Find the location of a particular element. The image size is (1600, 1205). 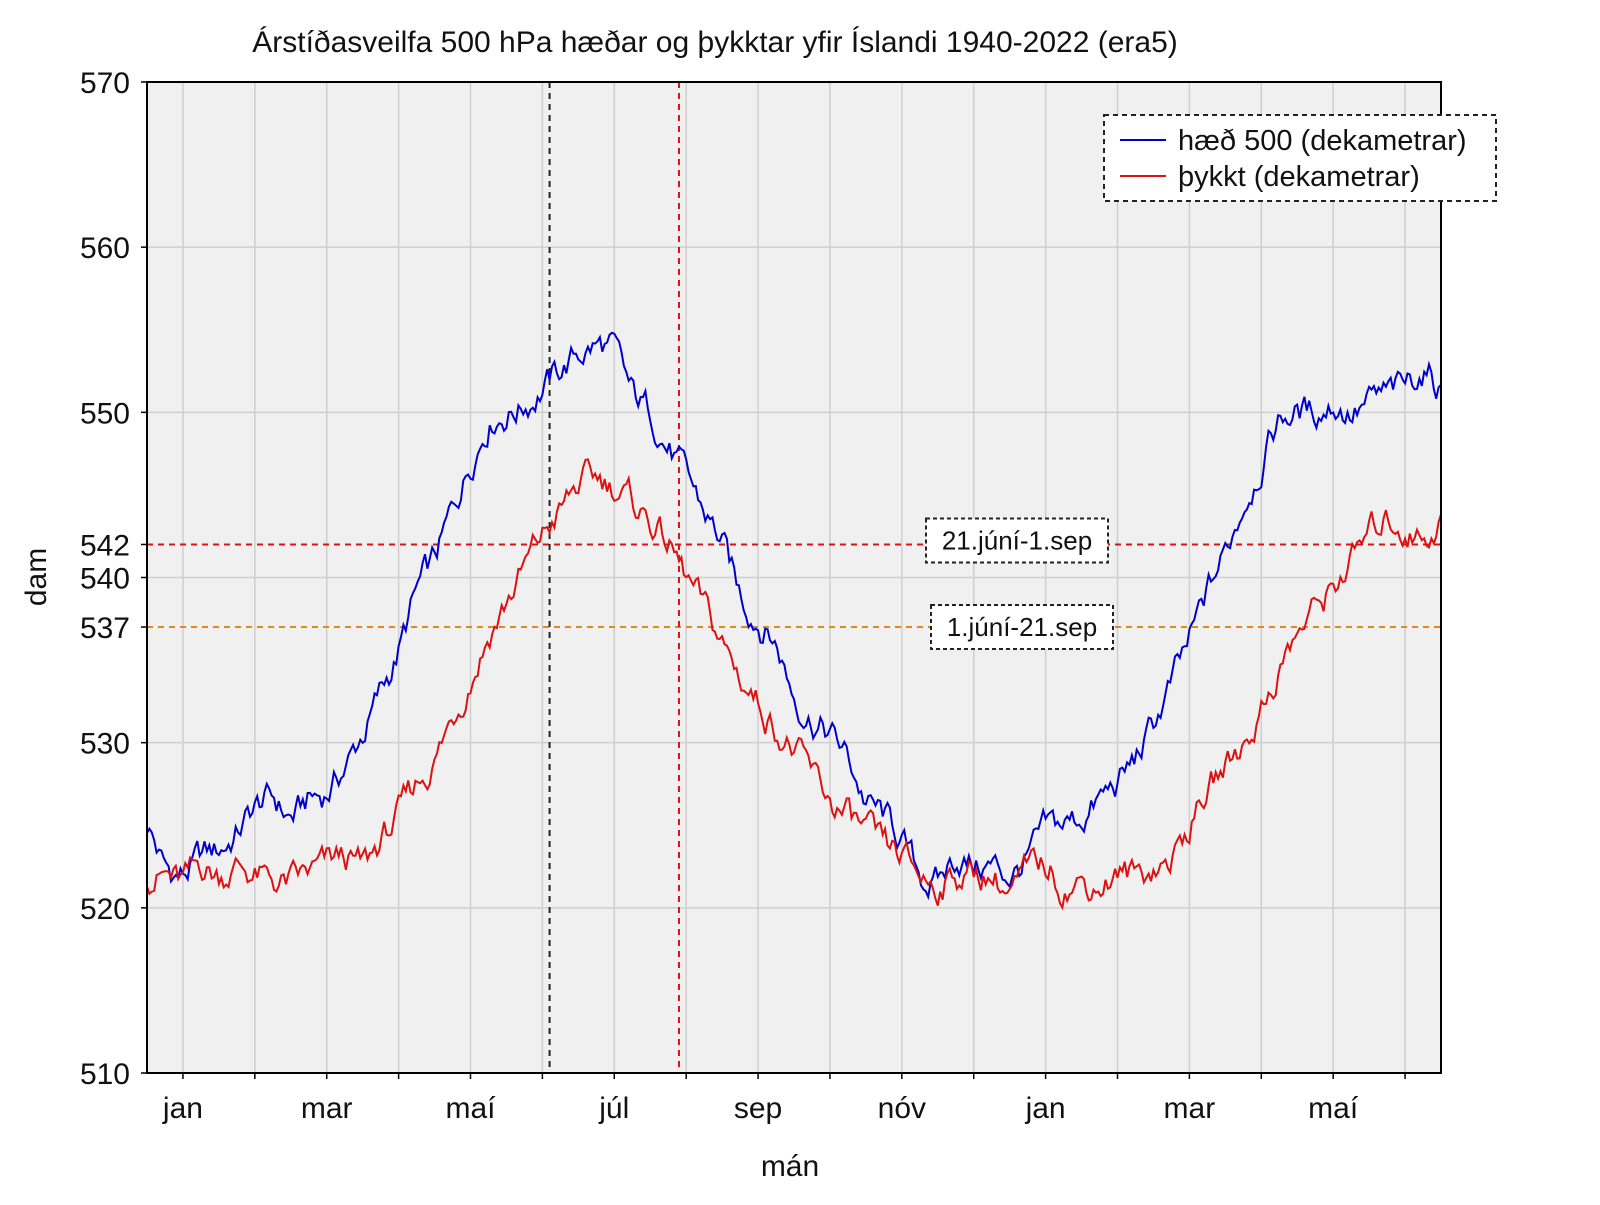

y-axis-label: dam is located at coordinates (36, 577).